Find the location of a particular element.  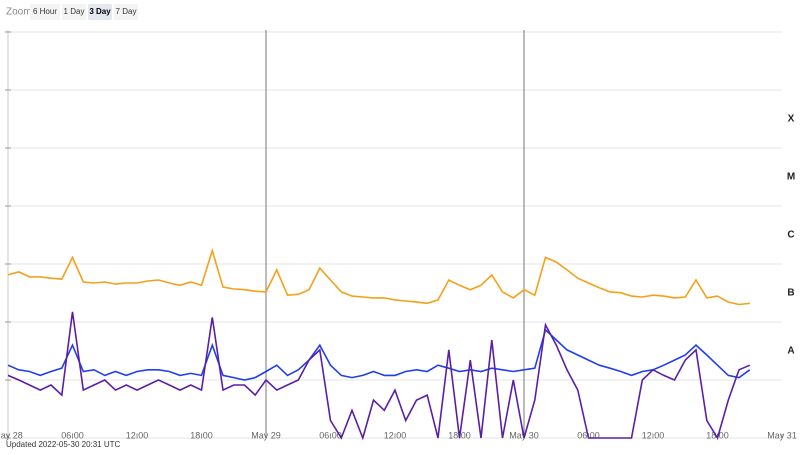

x-tick-label: 18:00 is located at coordinates (201, 435).